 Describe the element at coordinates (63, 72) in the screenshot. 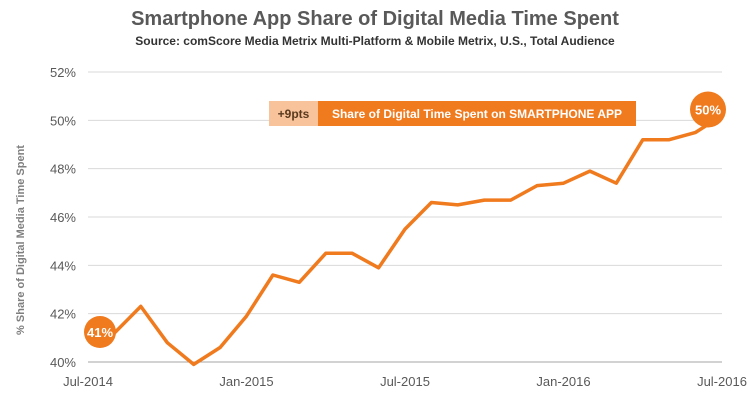

I see `y-tick-label: 52%` at that location.